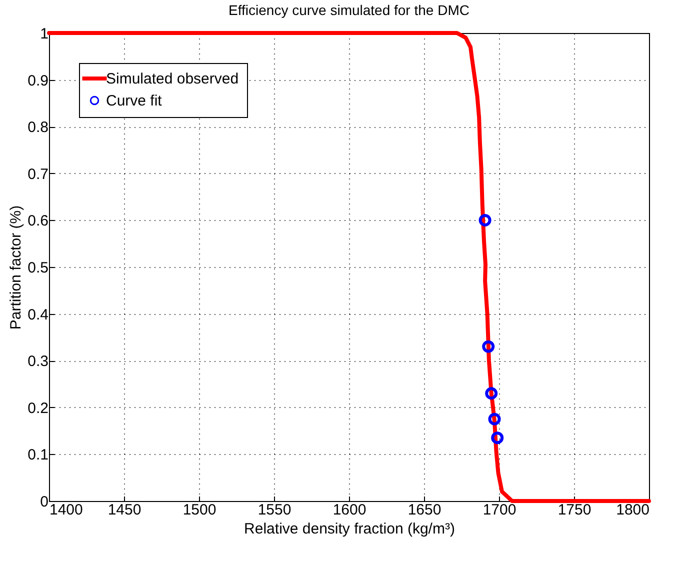 This screenshot has width=694, height=563. What do you see at coordinates (125, 510) in the screenshot?
I see `x-tick-label: 1450` at bounding box center [125, 510].